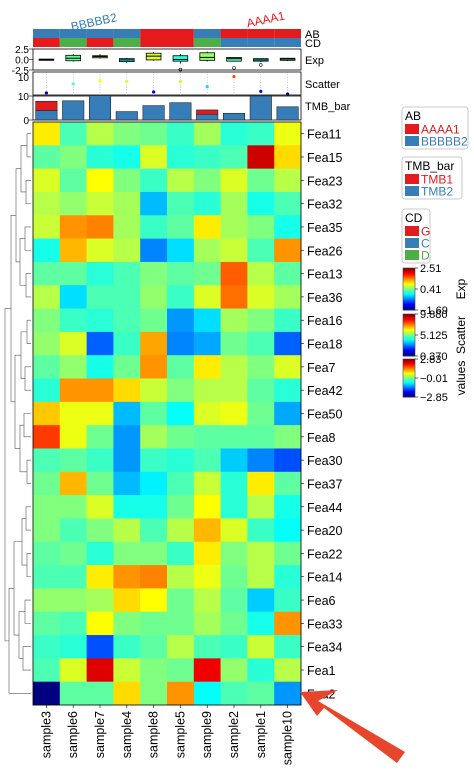 The width and height of the screenshot is (474, 772). What do you see at coordinates (324, 345) in the screenshot?
I see `feature-label: Fea18` at bounding box center [324, 345].